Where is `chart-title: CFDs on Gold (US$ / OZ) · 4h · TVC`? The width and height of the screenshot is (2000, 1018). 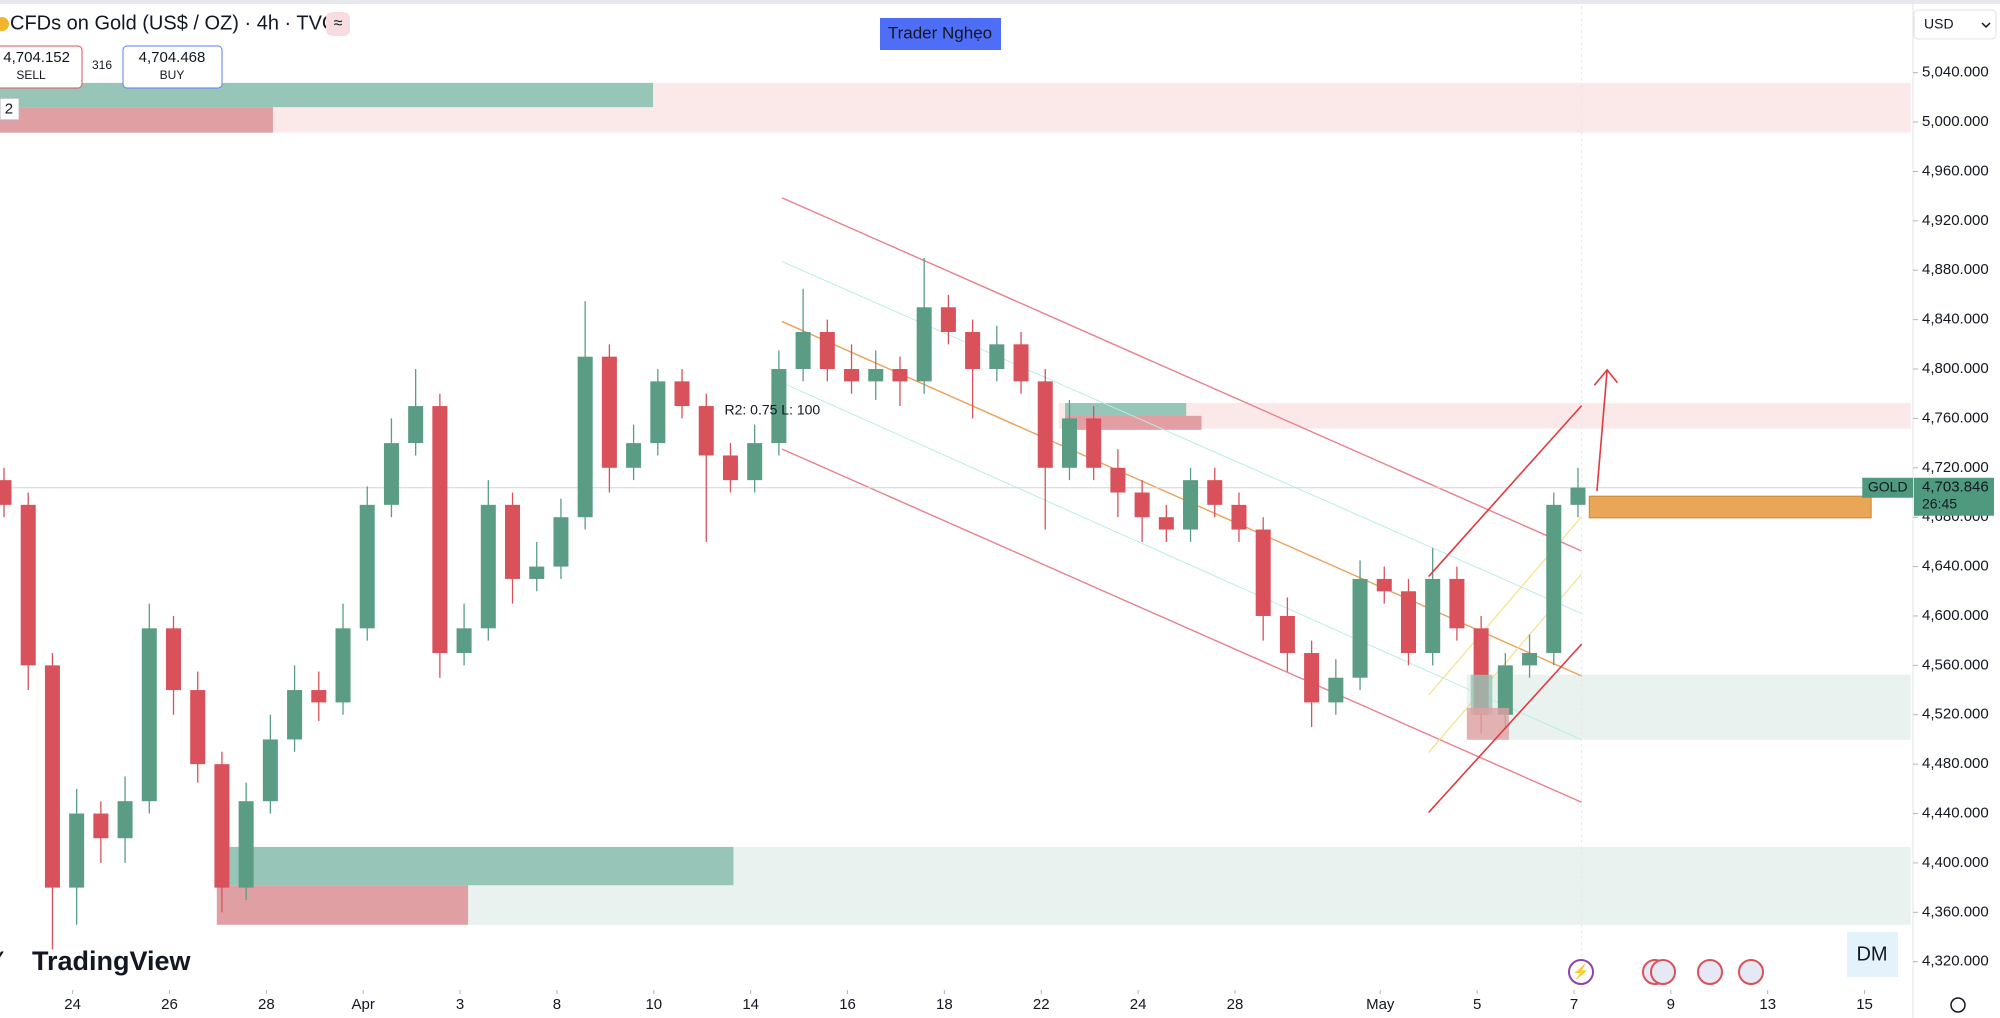 chart-title: CFDs on Gold (US$ / OZ) · 4h · TVC is located at coordinates (173, 23).